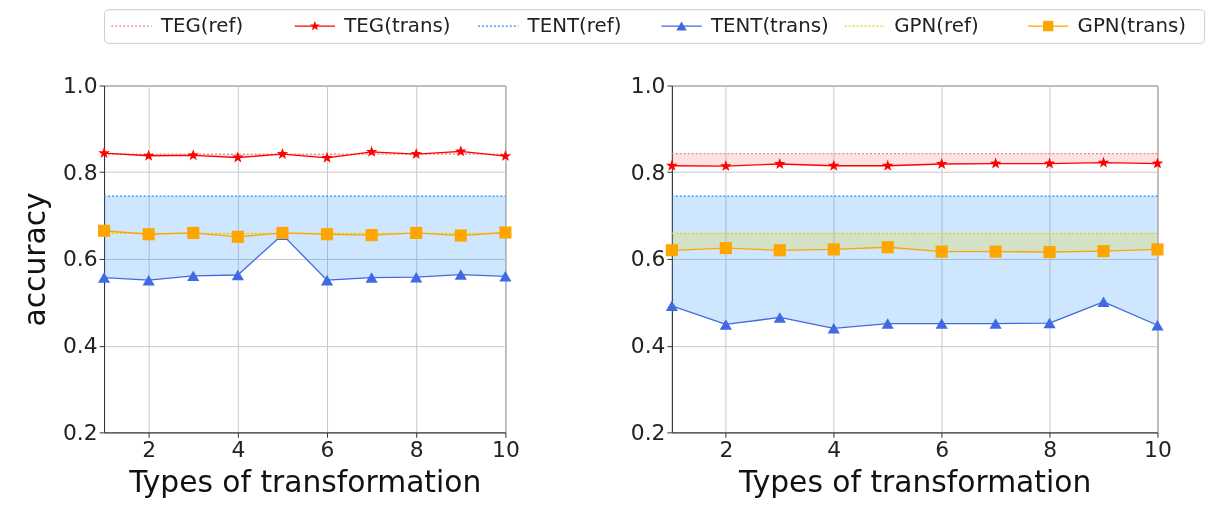 This screenshot has height=514, width=1210. I want to click on legend-label: TENT(ref), so click(574, 26).